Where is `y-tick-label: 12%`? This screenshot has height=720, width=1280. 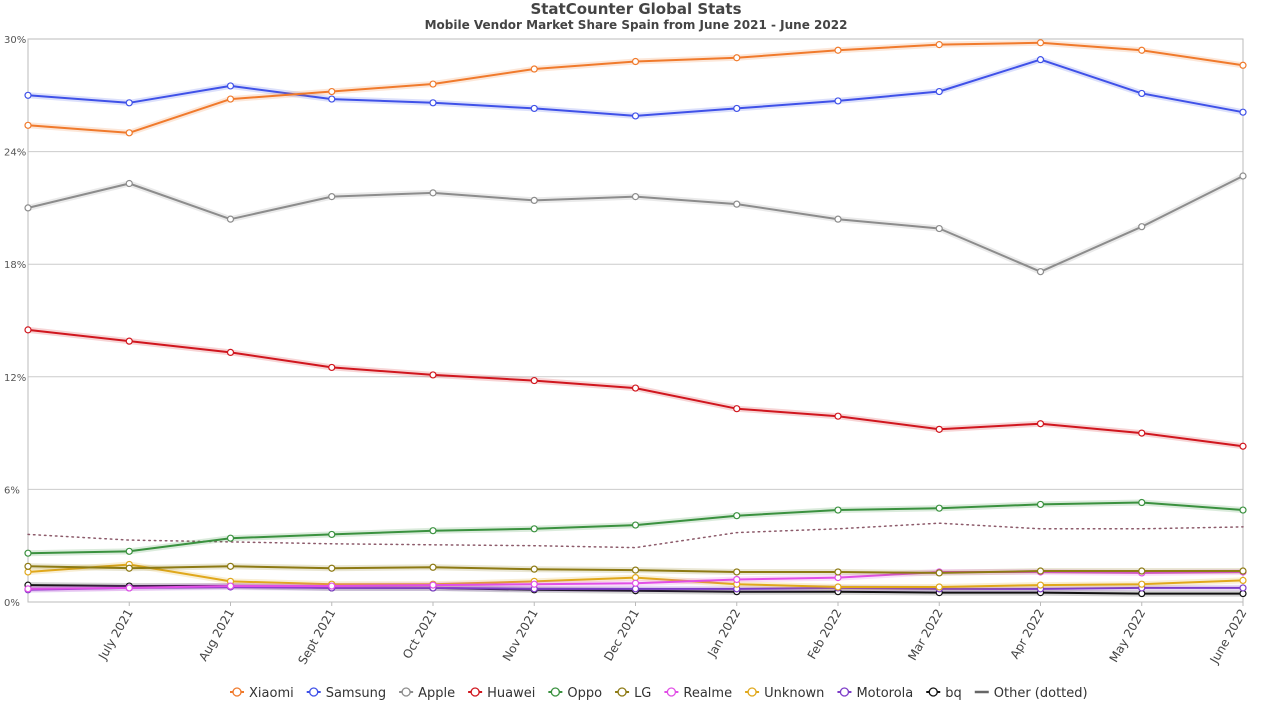
y-tick-label: 12% is located at coordinates (15, 378).